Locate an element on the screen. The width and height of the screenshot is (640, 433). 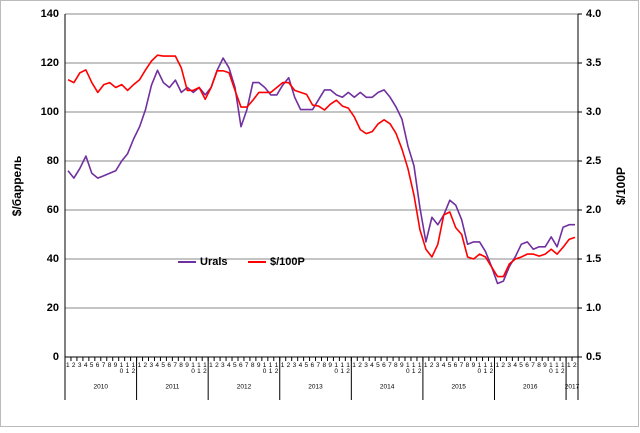
y-tick-label: 140 is located at coordinates (50, 14).